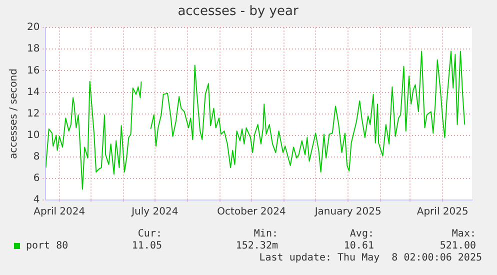 The width and height of the screenshot is (497, 275). I want to click on y-tick-label: 20, so click(33, 28).